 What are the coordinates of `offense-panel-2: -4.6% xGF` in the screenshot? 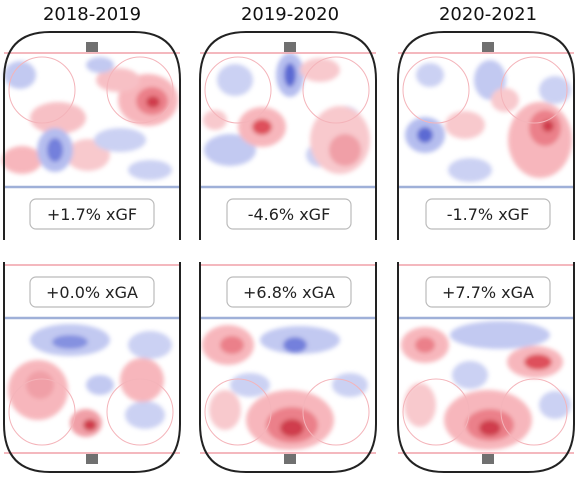 It's located at (288, 135).